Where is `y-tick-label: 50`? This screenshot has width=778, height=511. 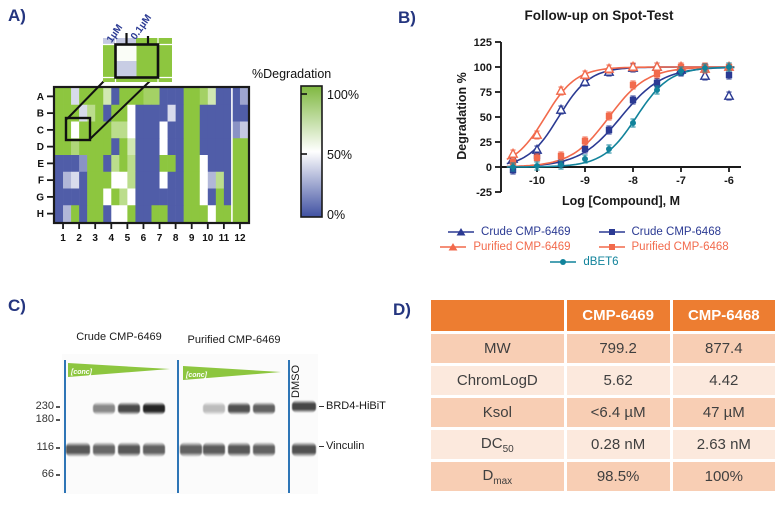
y-tick-label: 50 is located at coordinates (486, 118).